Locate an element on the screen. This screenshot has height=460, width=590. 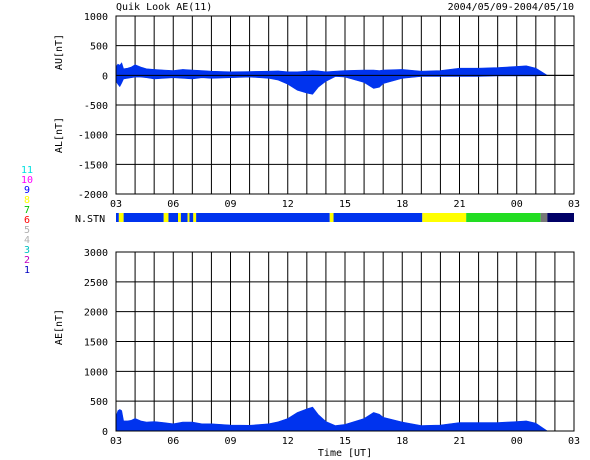
legend-item-6: 6 is located at coordinates (27, 220).